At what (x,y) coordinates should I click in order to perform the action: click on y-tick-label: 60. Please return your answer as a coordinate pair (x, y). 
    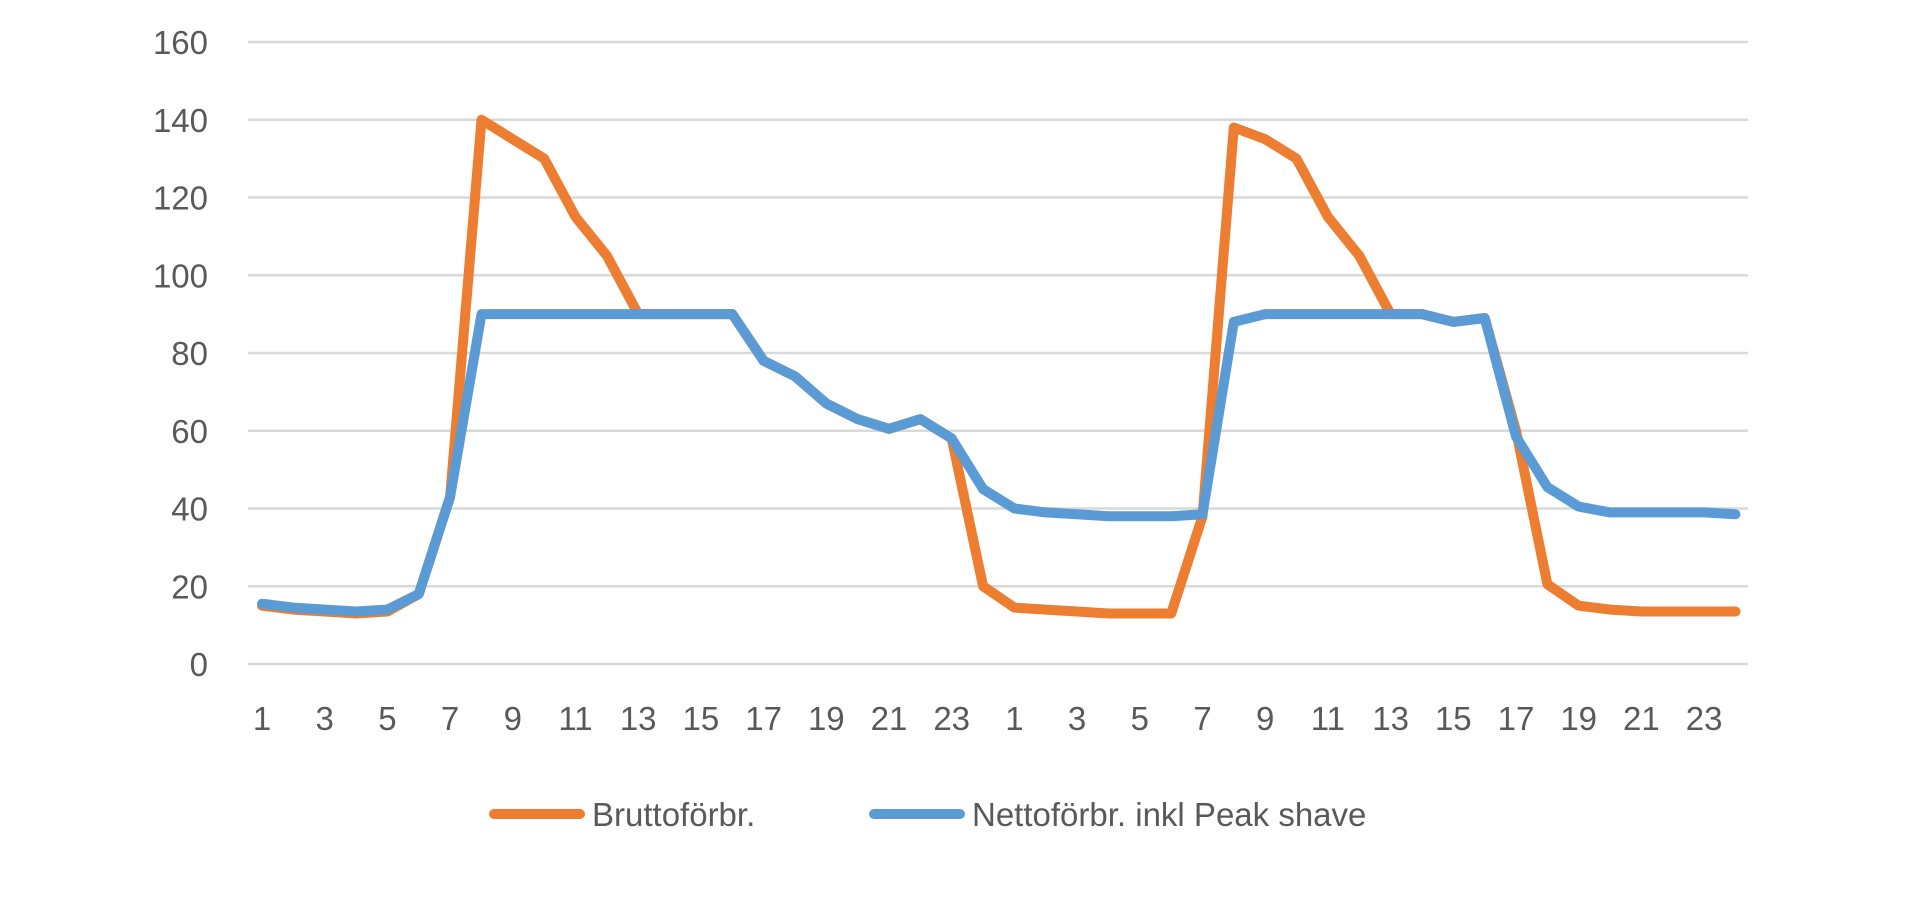
    Looking at the image, I should click on (189, 431).